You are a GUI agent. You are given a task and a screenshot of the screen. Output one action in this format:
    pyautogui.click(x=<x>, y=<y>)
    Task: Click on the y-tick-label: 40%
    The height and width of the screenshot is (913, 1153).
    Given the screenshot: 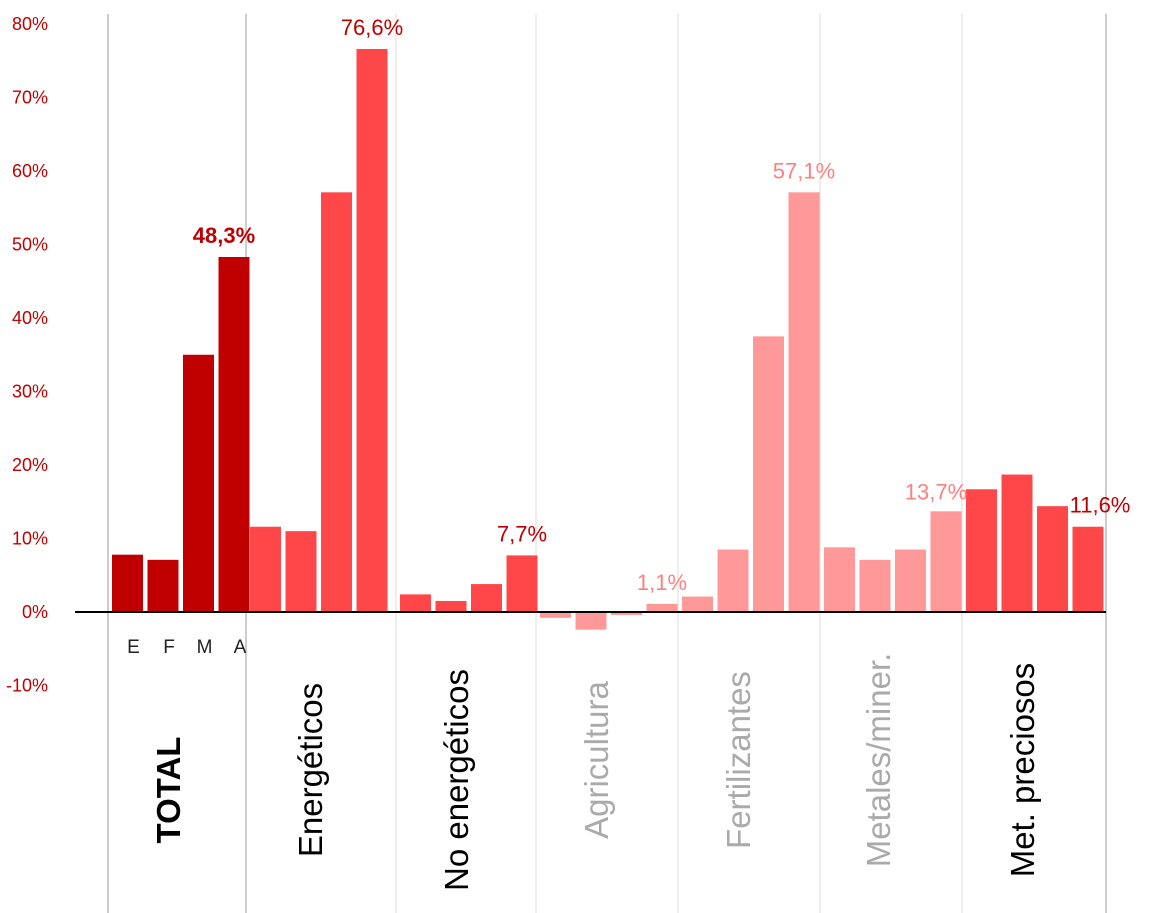 What is the action you would take?
    pyautogui.click(x=30, y=318)
    